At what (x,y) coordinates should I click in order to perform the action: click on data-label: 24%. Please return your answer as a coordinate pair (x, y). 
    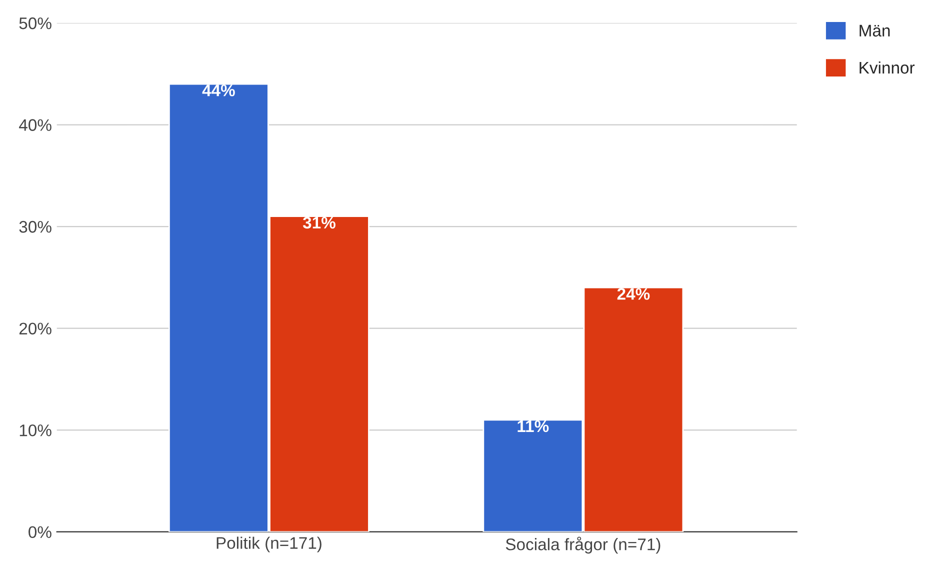
    Looking at the image, I should click on (633, 294).